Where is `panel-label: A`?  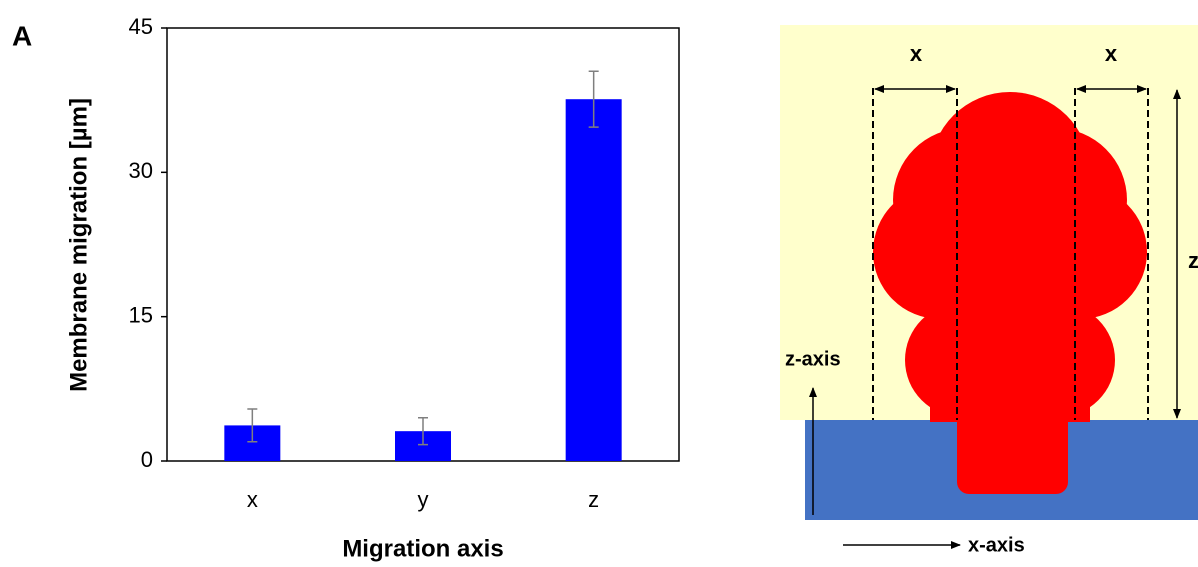 panel-label: A is located at coordinates (22, 35).